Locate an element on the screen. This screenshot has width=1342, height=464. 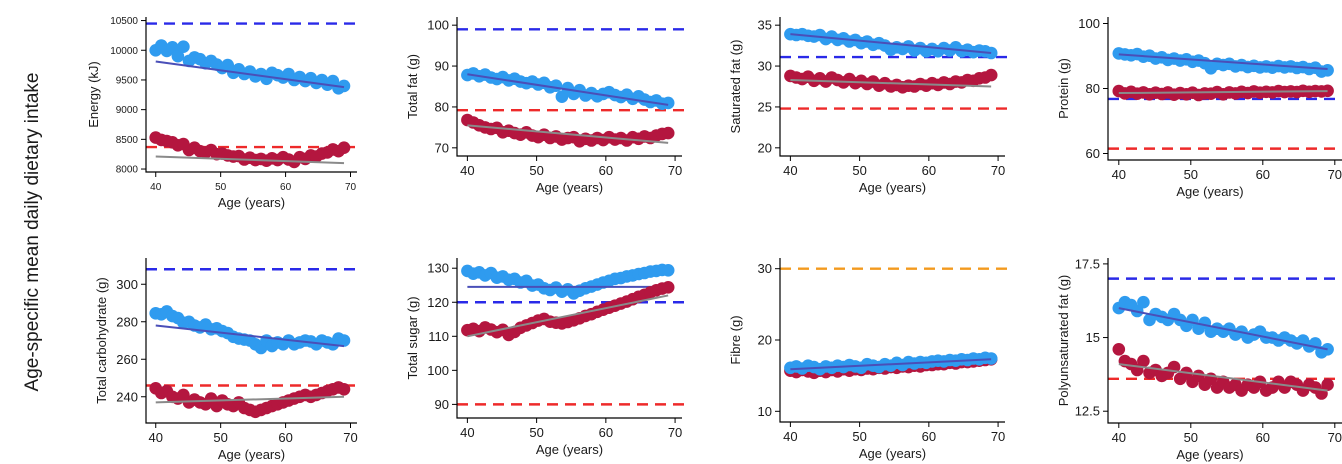
y-tick-label: 12.5 is located at coordinates (1087, 411).